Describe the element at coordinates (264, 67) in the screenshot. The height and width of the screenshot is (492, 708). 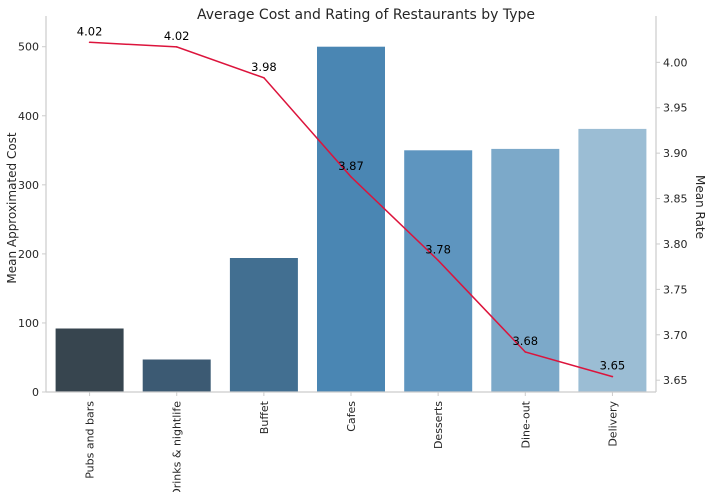
I see `rating-data-label: 3.98` at that location.